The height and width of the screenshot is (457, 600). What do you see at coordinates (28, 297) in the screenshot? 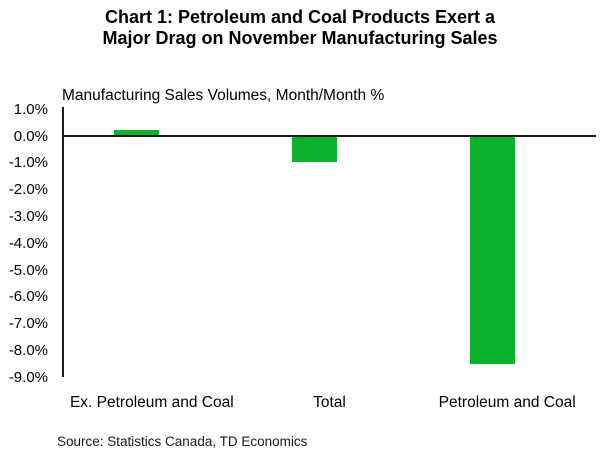
I see `y-tick-label: -6.0%` at bounding box center [28, 297].